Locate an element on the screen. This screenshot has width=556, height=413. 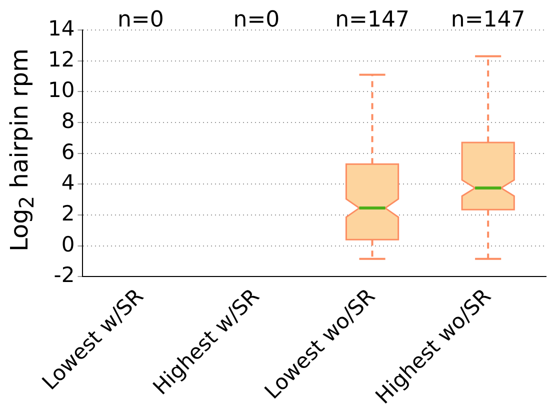
y-tick-label: 12 is located at coordinates (61, 59).